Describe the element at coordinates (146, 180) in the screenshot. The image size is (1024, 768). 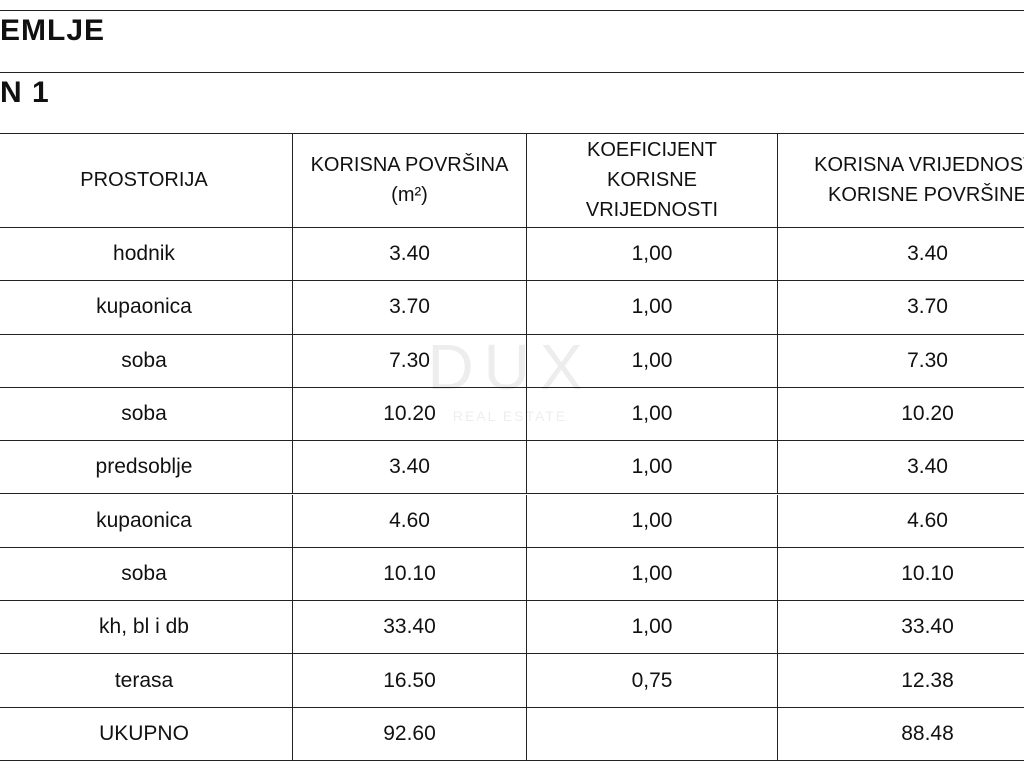
I see `header-cell: PROSTORIJA` at that location.